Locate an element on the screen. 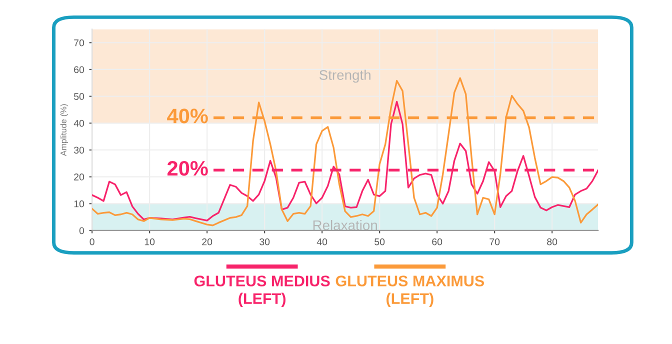 Image resolution: width=672 pixels, height=344 pixels. annotation: 40% is located at coordinates (187, 116).